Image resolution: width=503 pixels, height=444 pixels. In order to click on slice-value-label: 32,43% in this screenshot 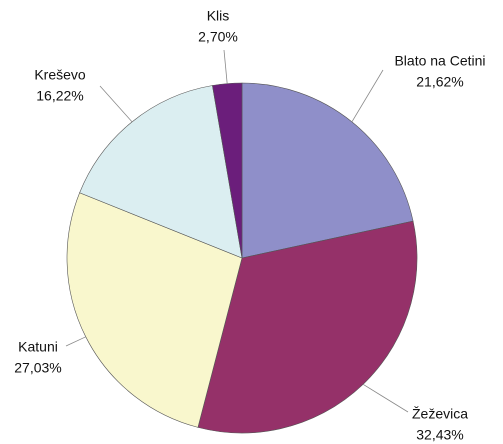, I will do `click(439, 435)`.